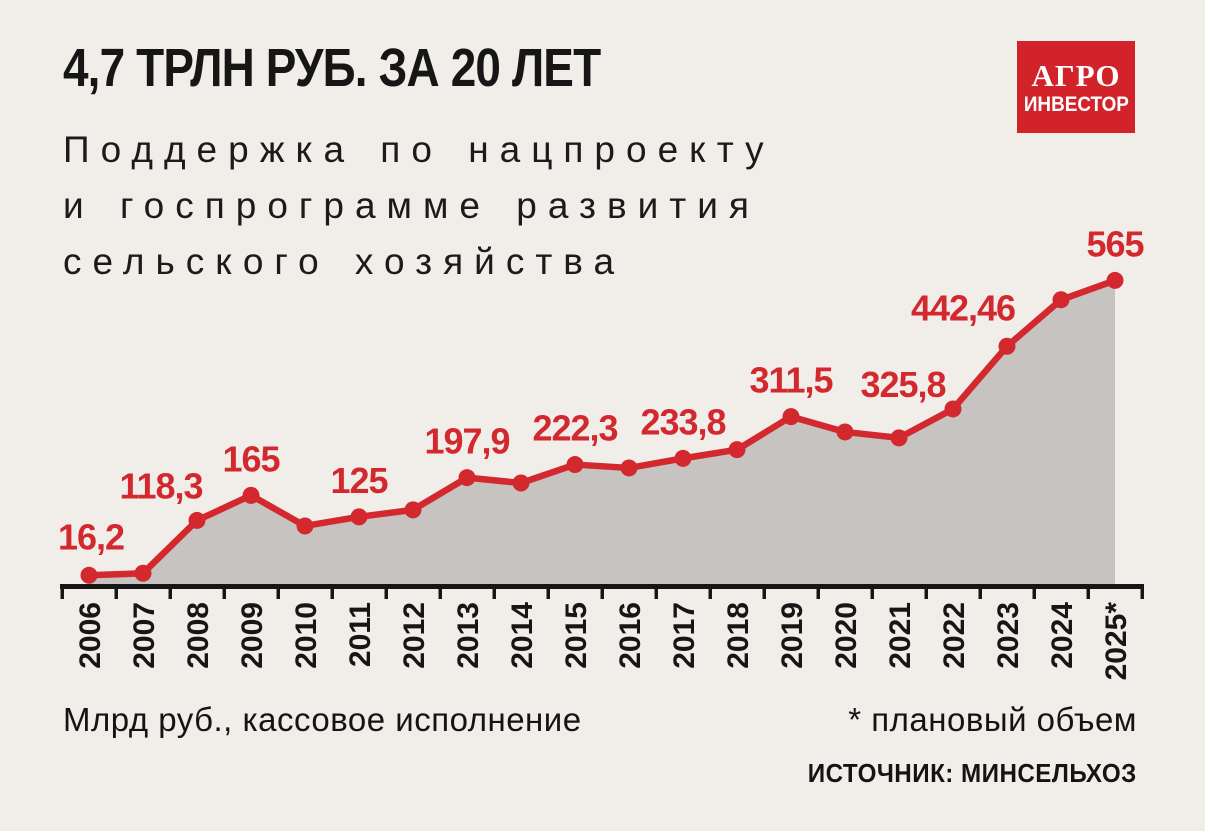 The height and width of the screenshot is (831, 1205). What do you see at coordinates (90, 635) in the screenshot?
I see `x-tick-label: 2006` at bounding box center [90, 635].